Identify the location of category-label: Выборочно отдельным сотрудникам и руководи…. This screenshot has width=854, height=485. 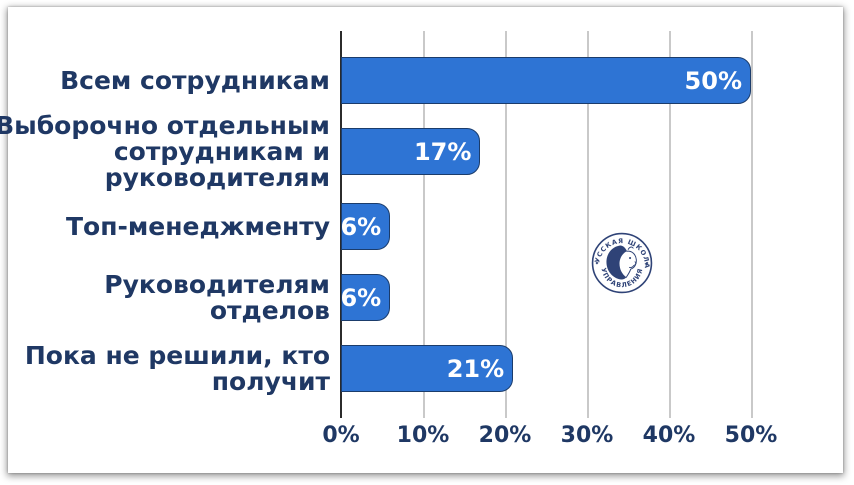
(165, 151).